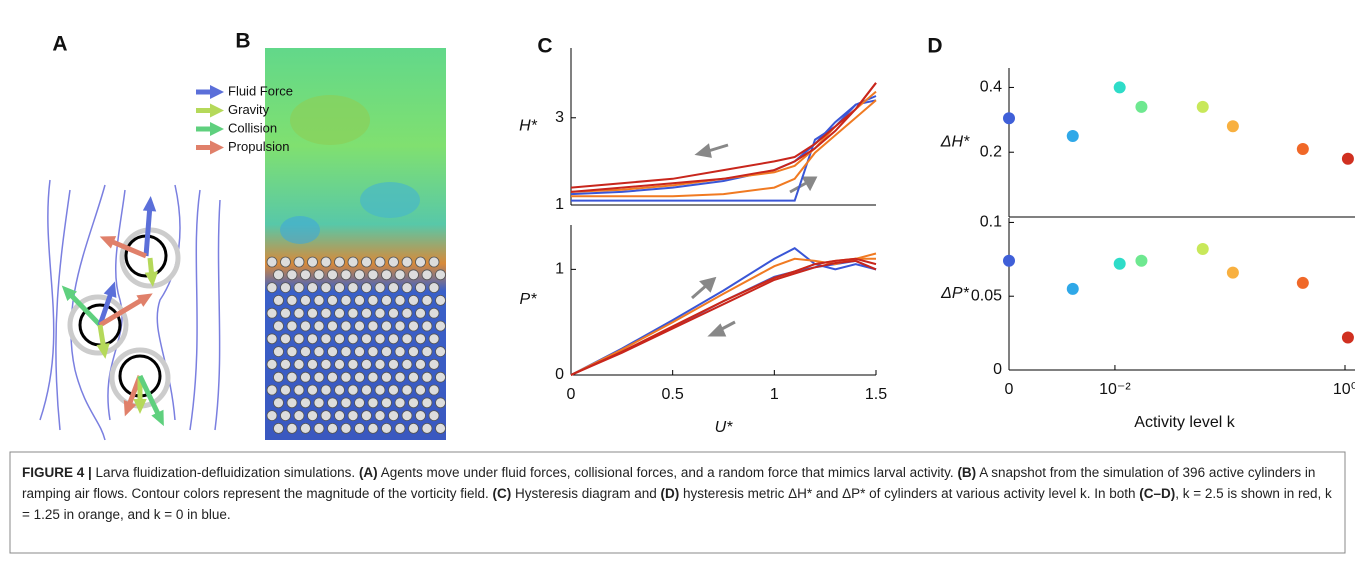 The width and height of the screenshot is (1355, 564). I want to click on y-axis-label: ΔH*, so click(955, 142).